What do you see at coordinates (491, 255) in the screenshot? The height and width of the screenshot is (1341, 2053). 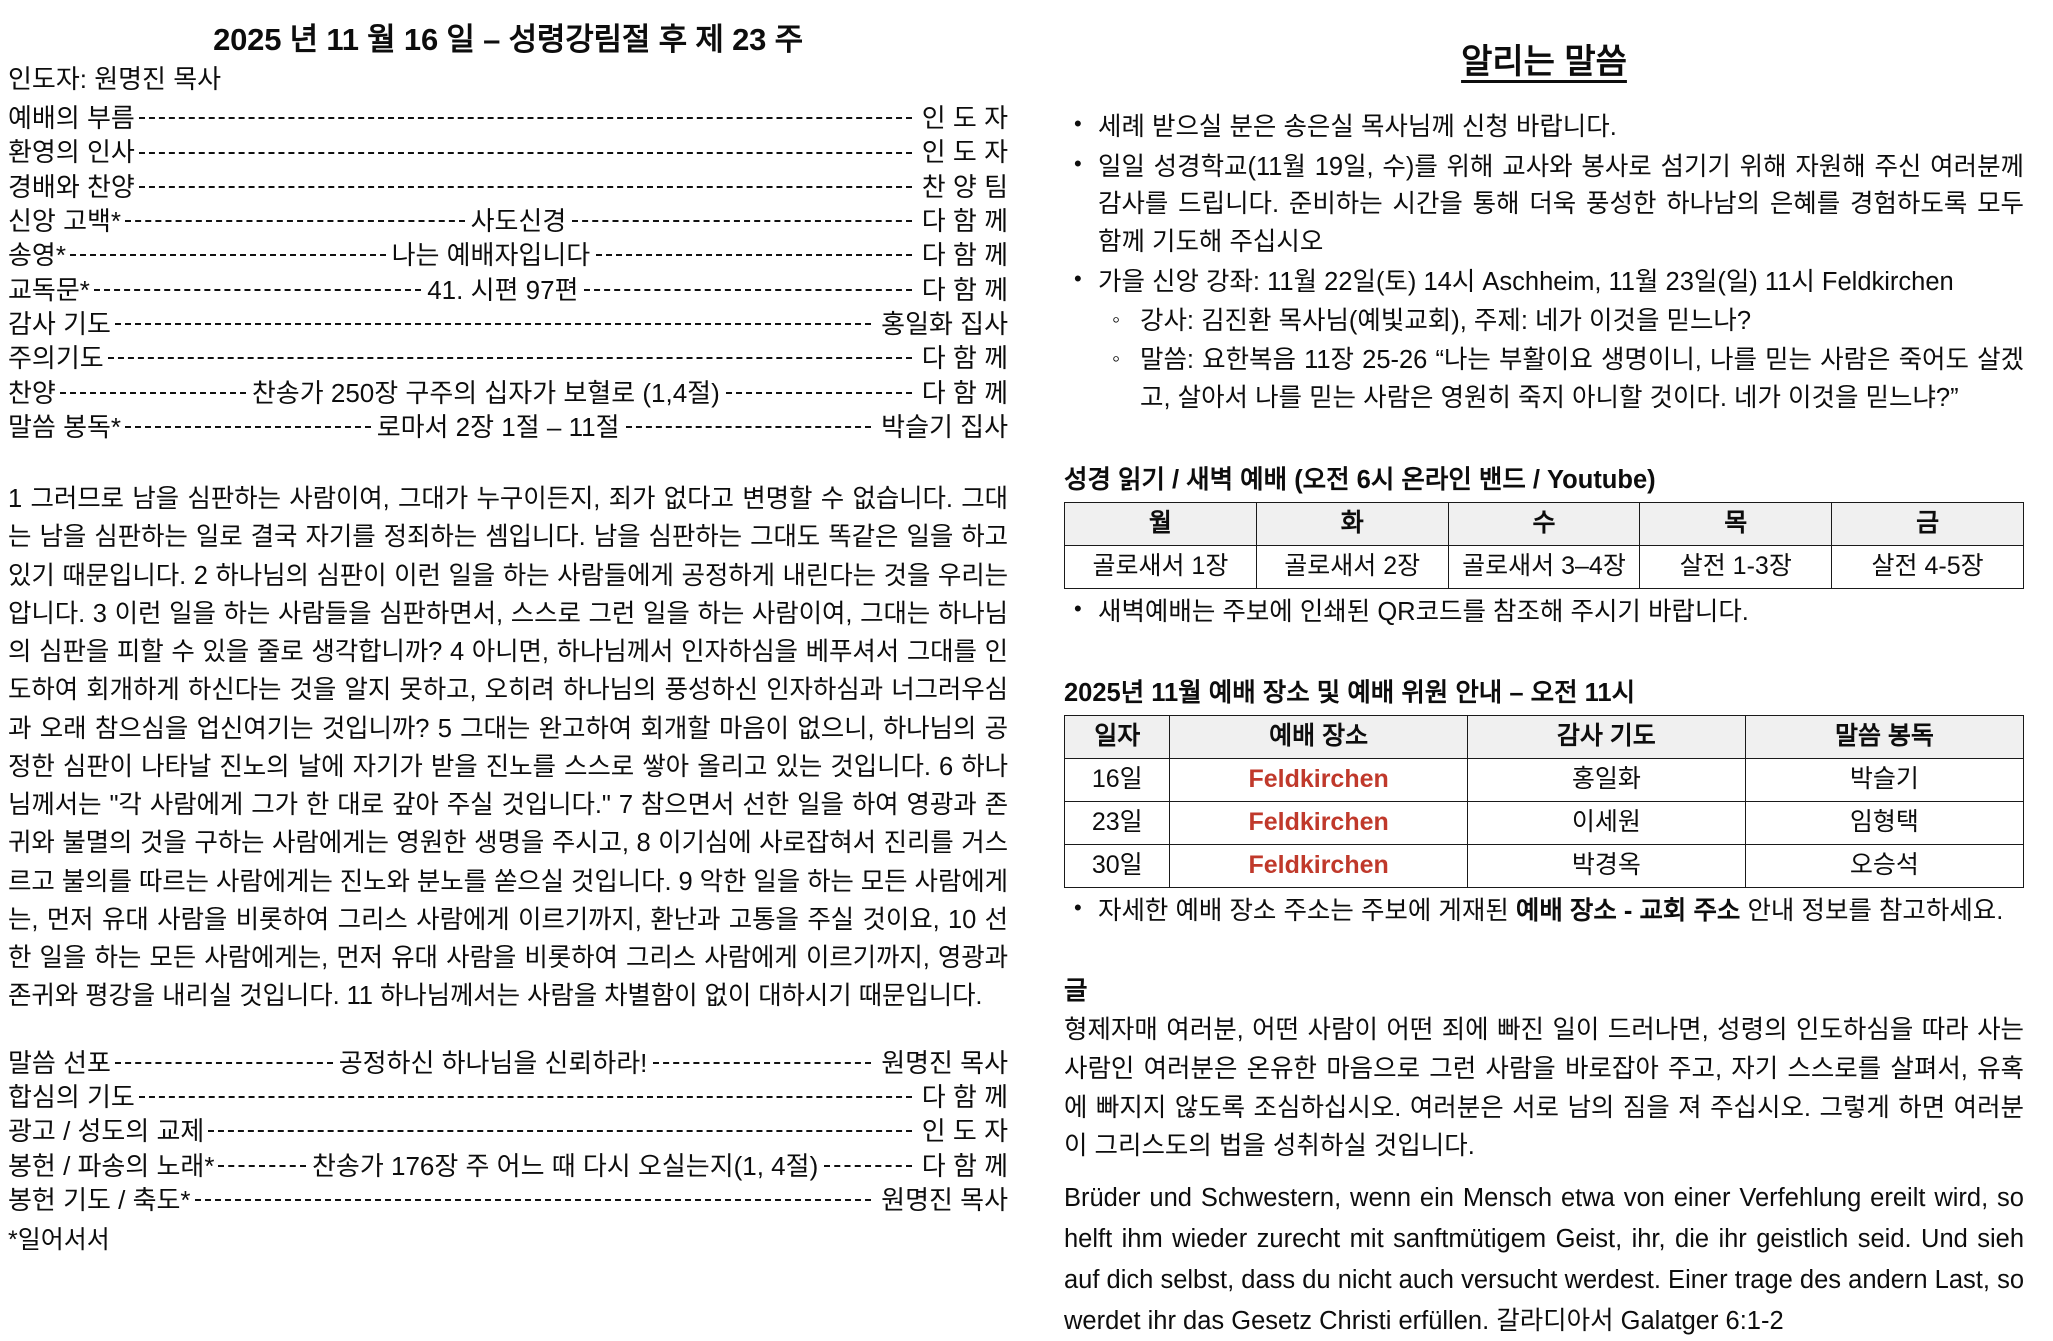 I see `service-item-detail: 나는 예배자입니다` at bounding box center [491, 255].